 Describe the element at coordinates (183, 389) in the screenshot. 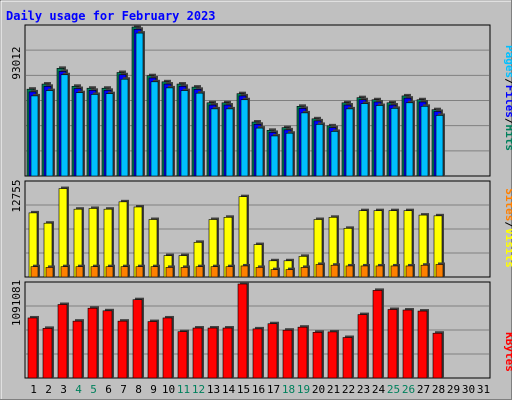

I see `day-label-11: 11` at that location.